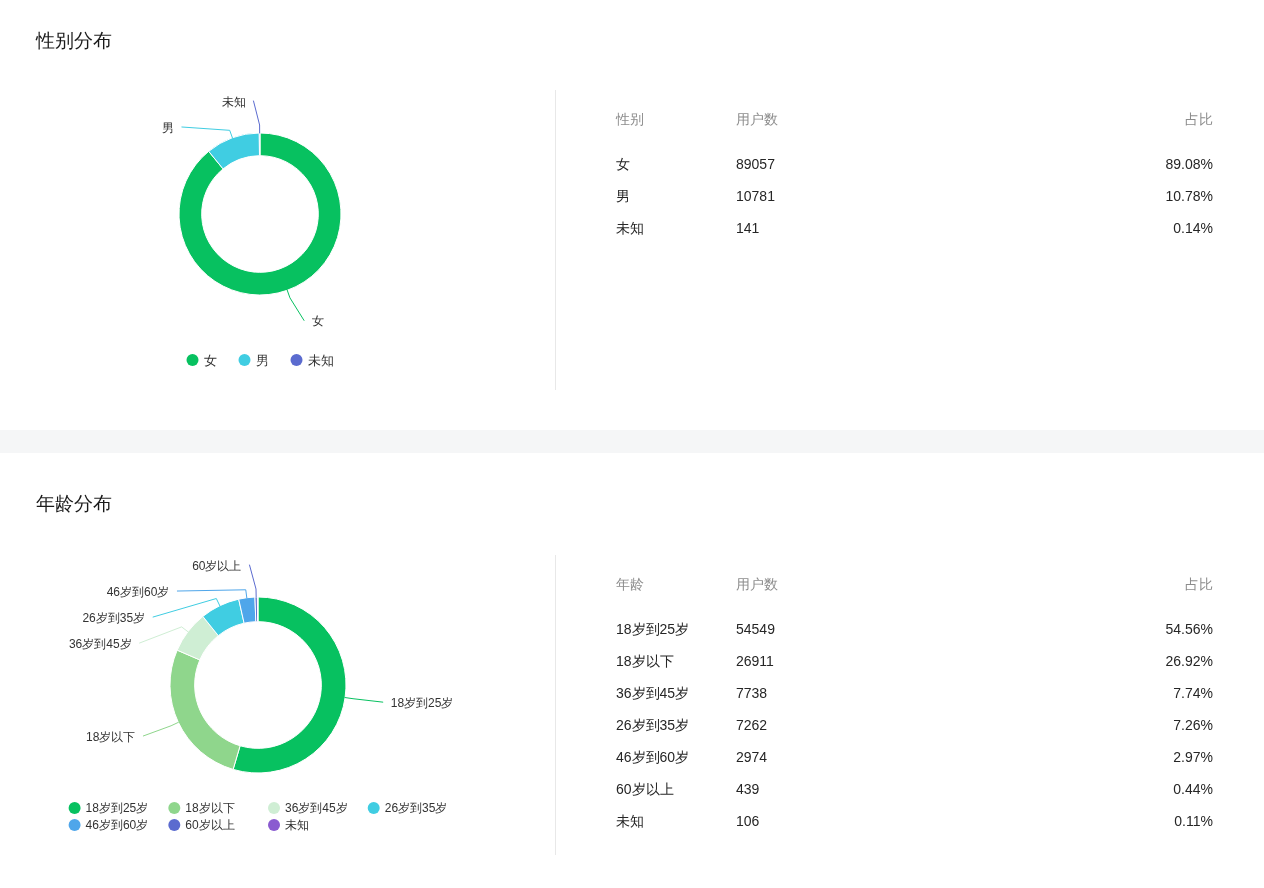 This screenshot has height=888, width=1264. What do you see at coordinates (210, 808) in the screenshot?
I see `legend-label: 18岁以下` at bounding box center [210, 808].